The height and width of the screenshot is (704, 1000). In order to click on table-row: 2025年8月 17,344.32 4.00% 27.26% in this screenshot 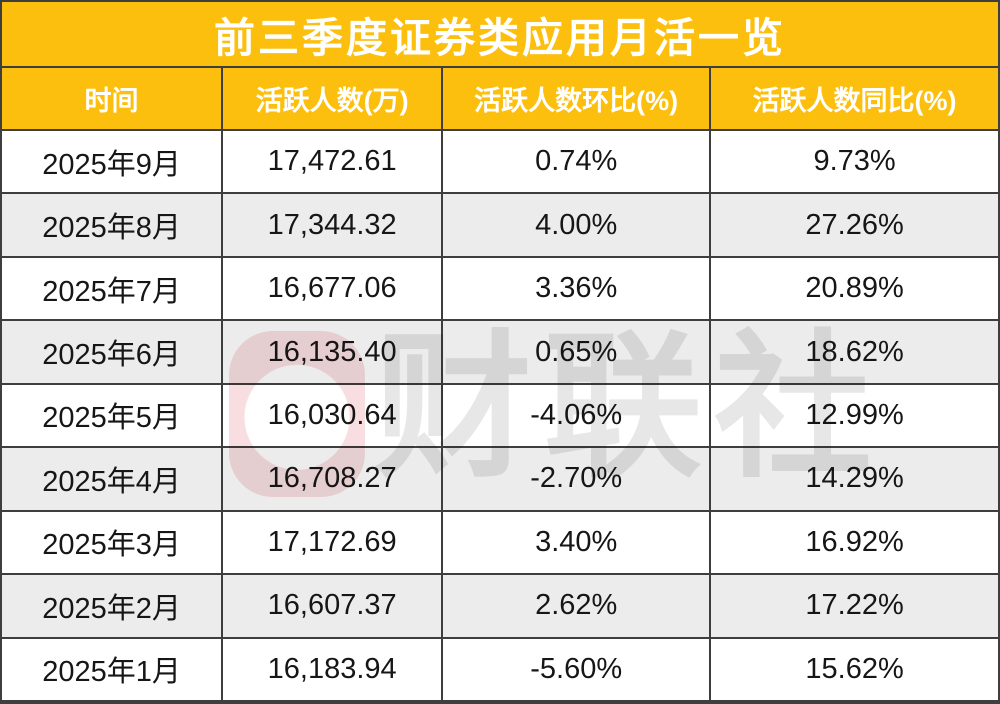, I will do `click(500, 226)`.